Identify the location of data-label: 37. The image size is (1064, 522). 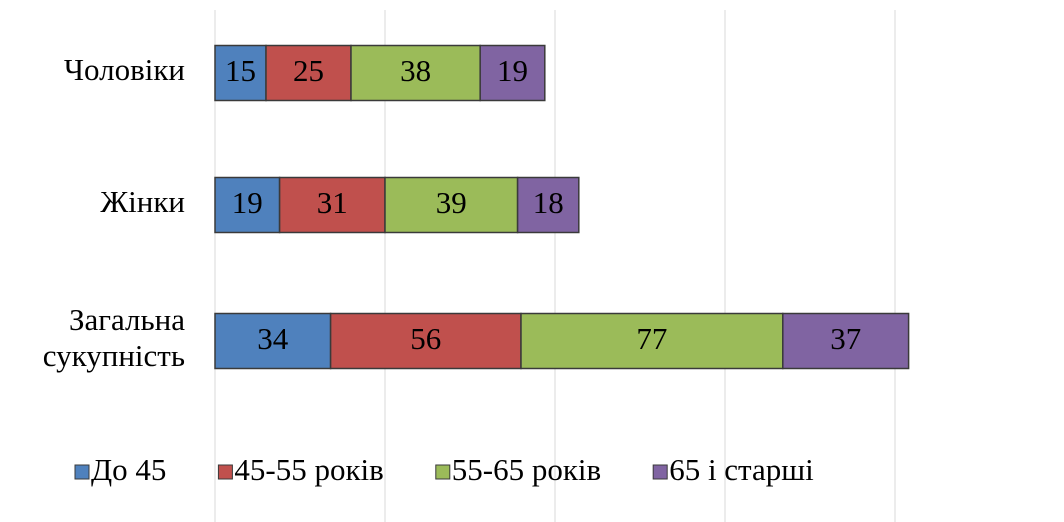
(845, 338).